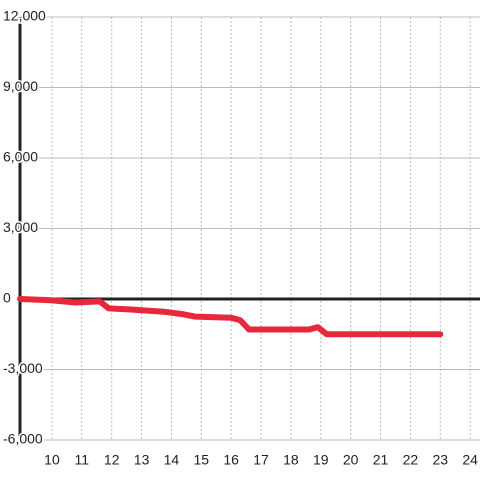  I want to click on x-tick-label: 23, so click(440, 460).